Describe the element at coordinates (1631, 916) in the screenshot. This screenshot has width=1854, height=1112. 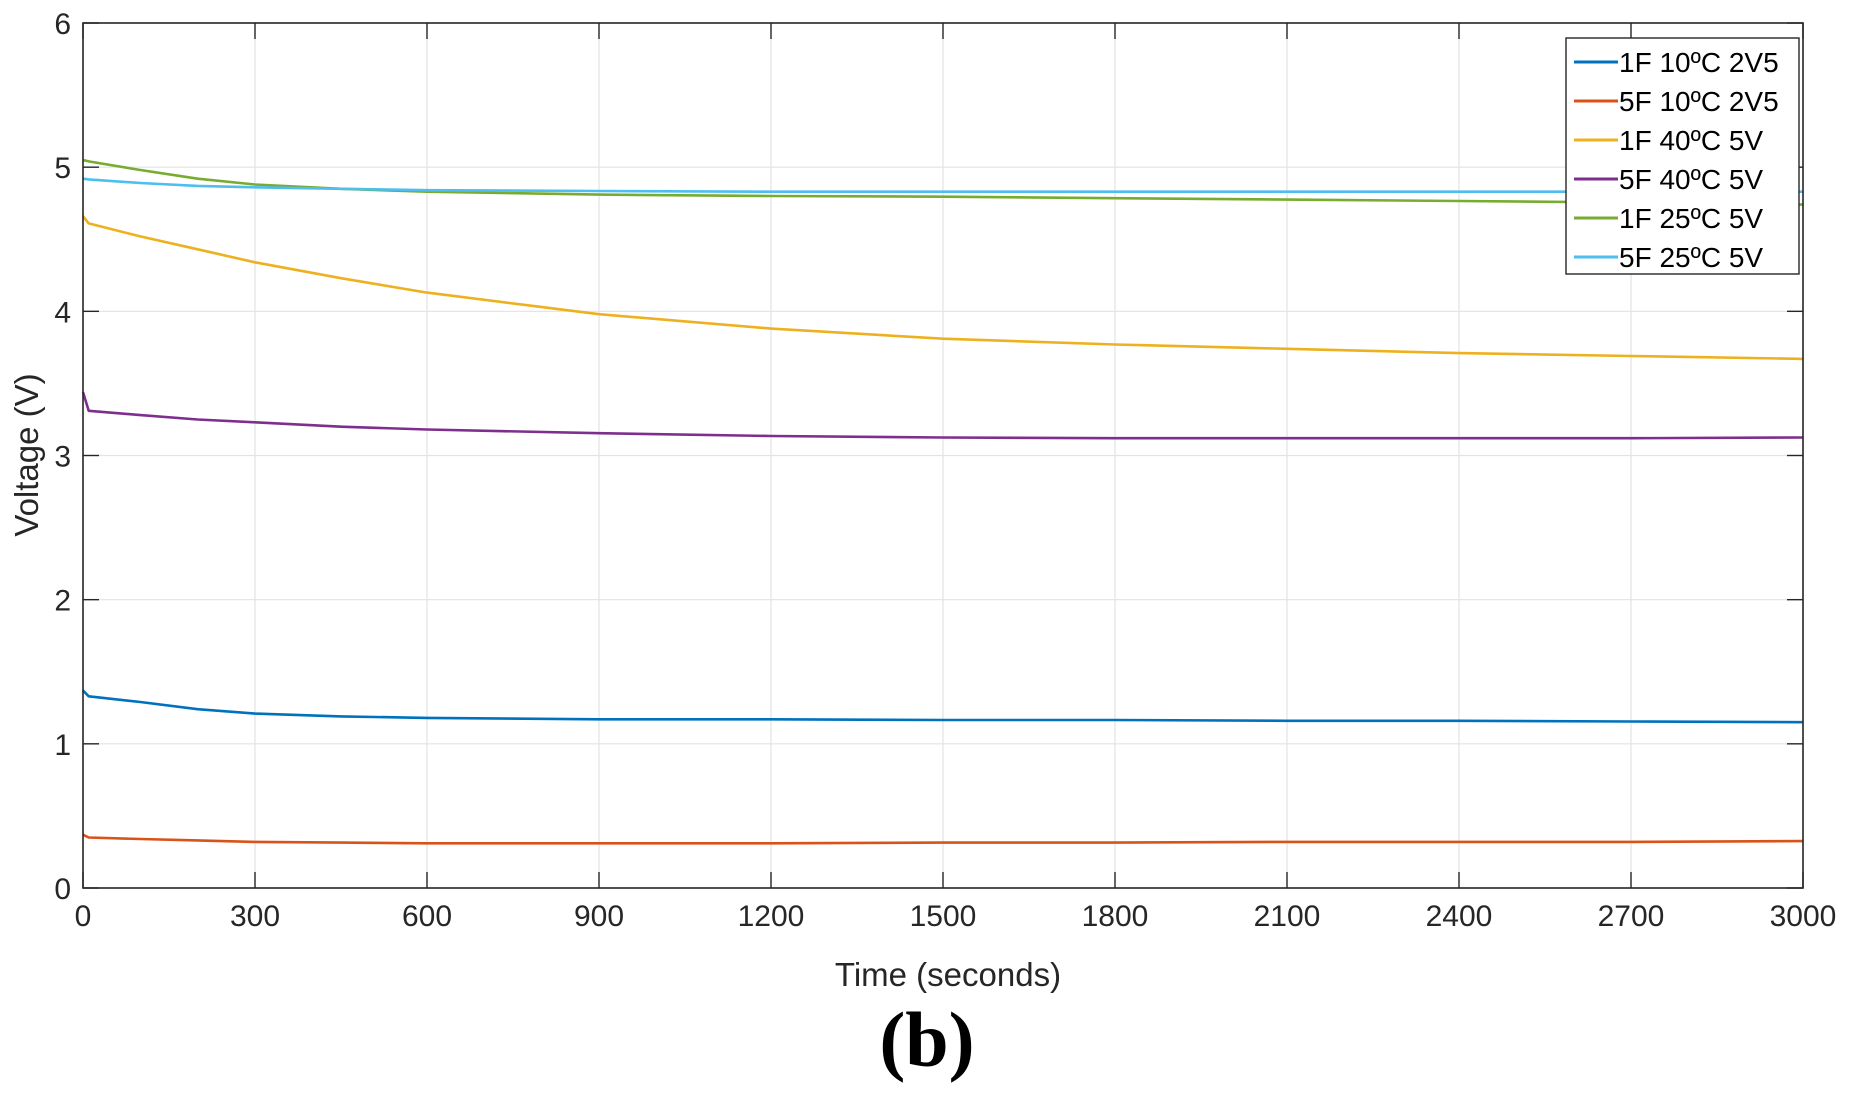
I see `x-tick-label: 2700` at that location.